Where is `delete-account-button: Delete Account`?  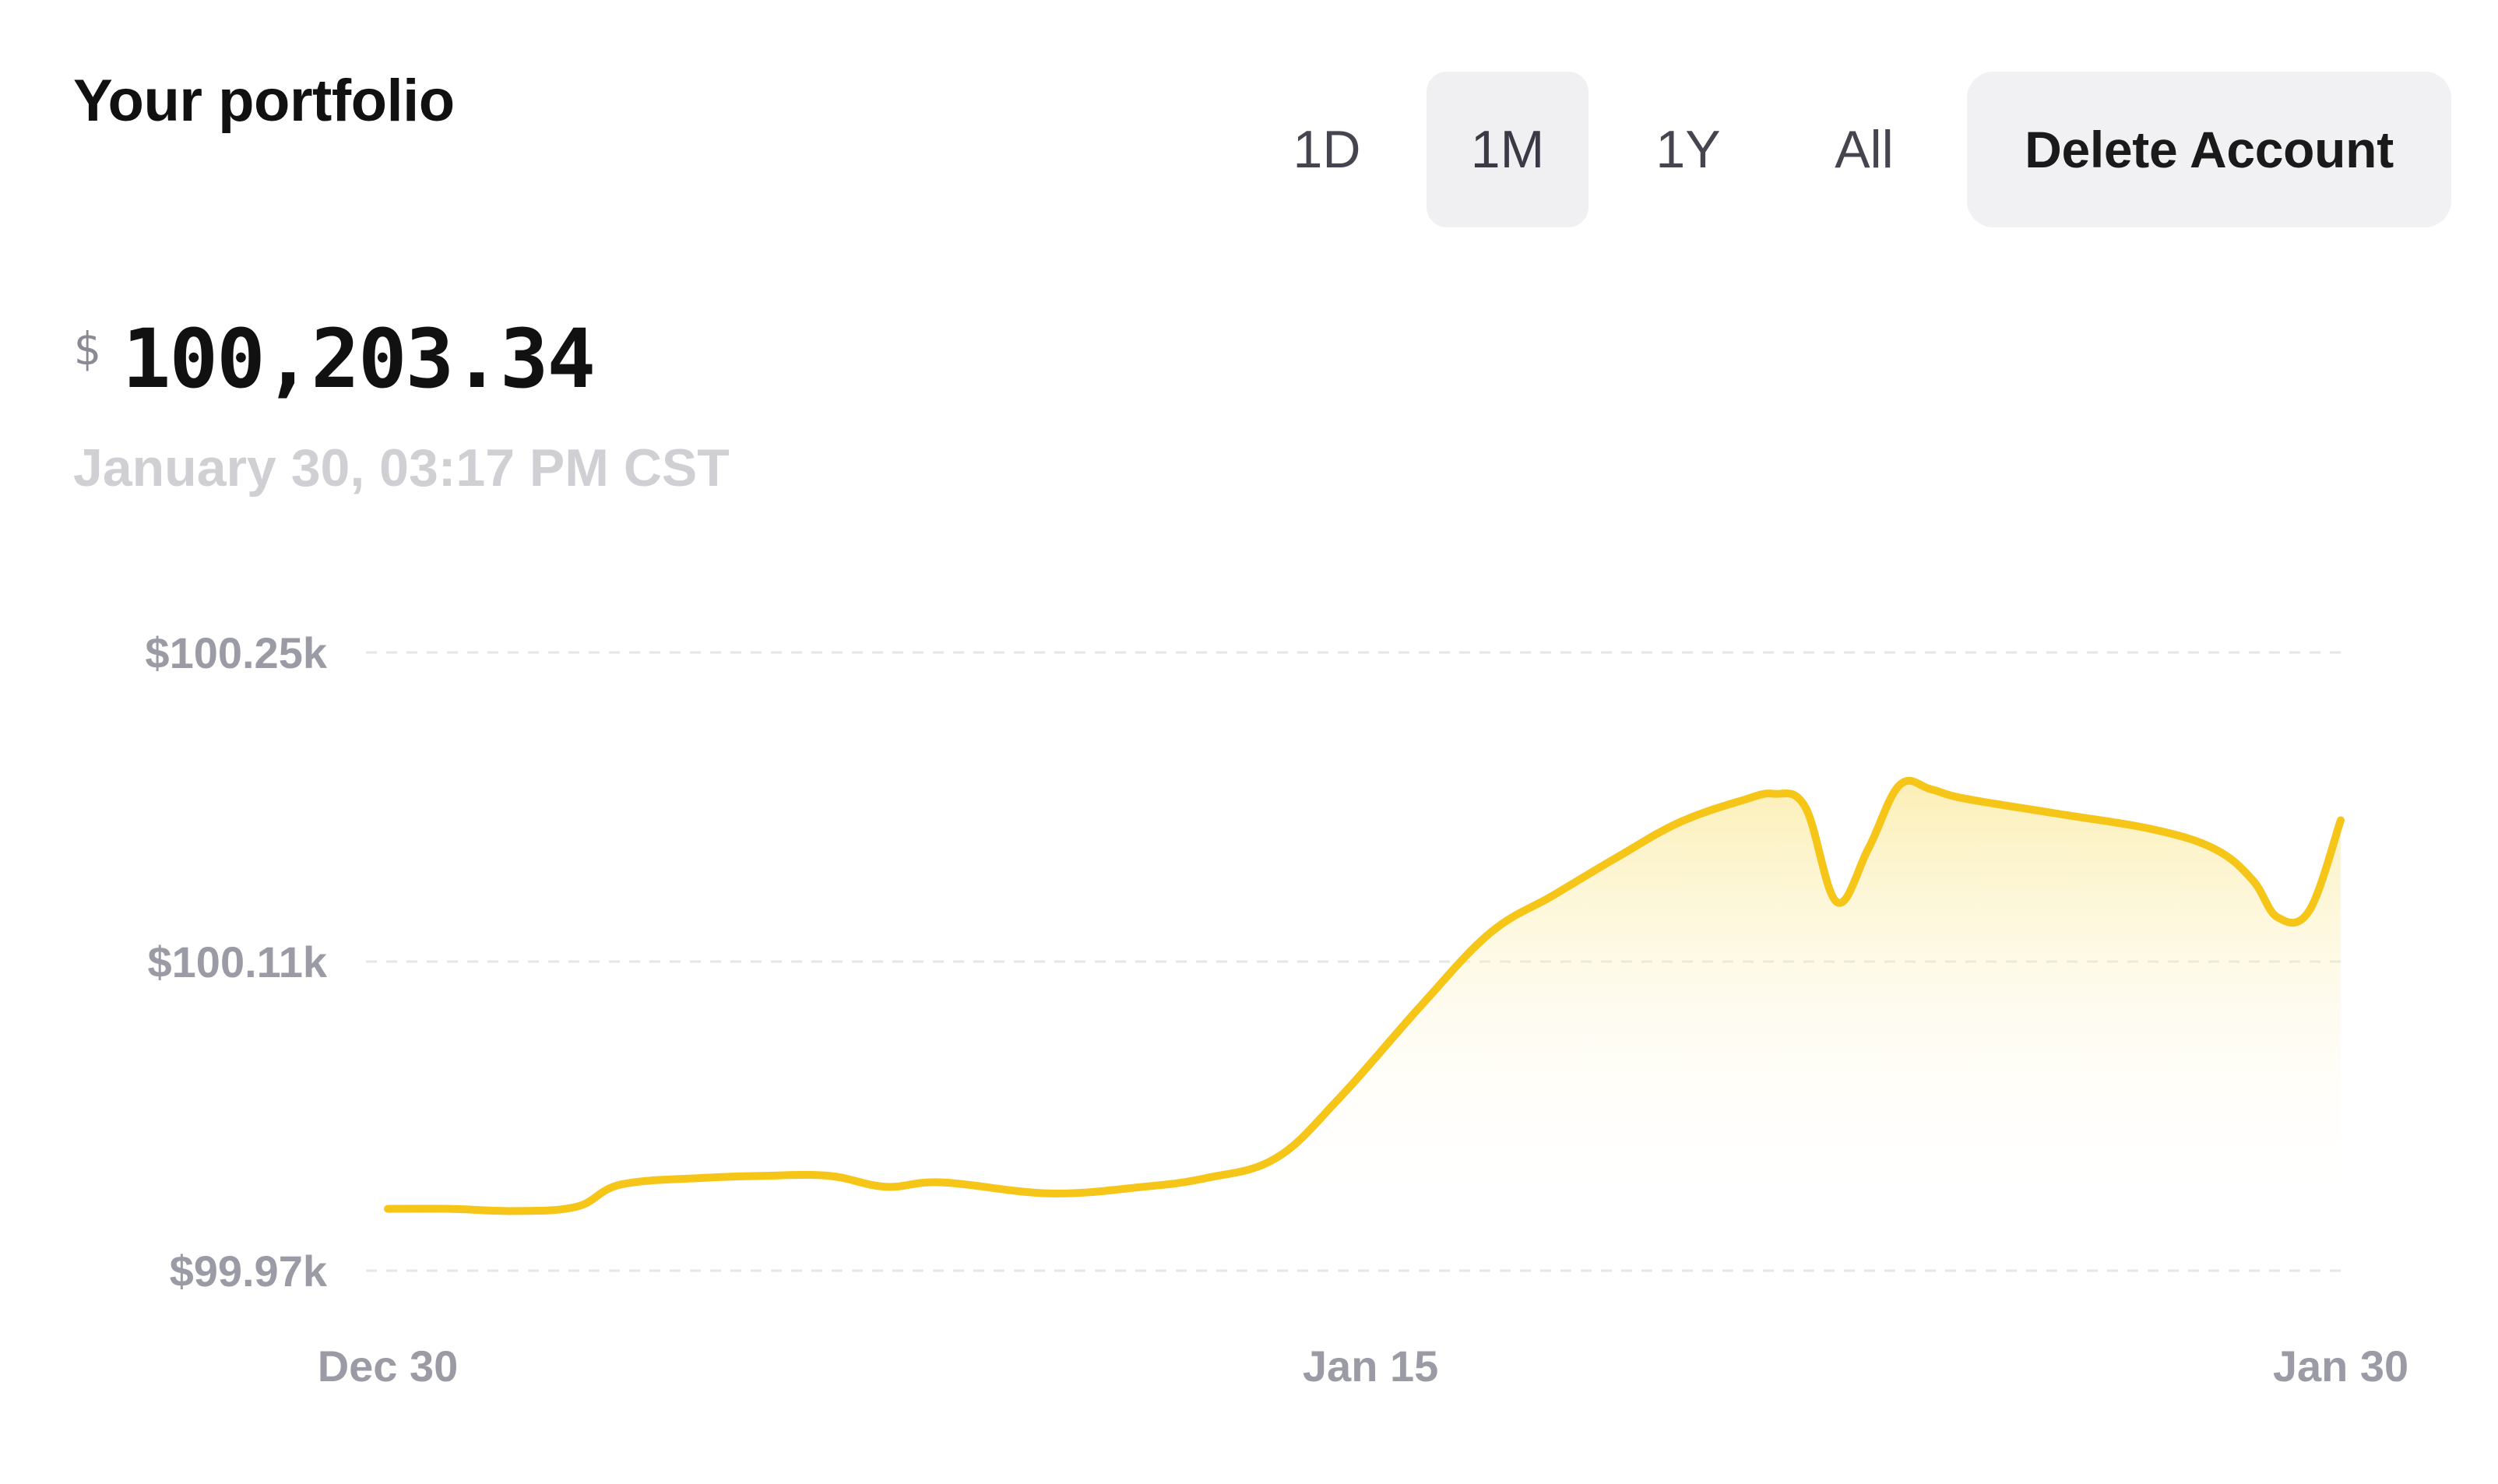 delete-account-button: Delete Account is located at coordinates (2209, 149).